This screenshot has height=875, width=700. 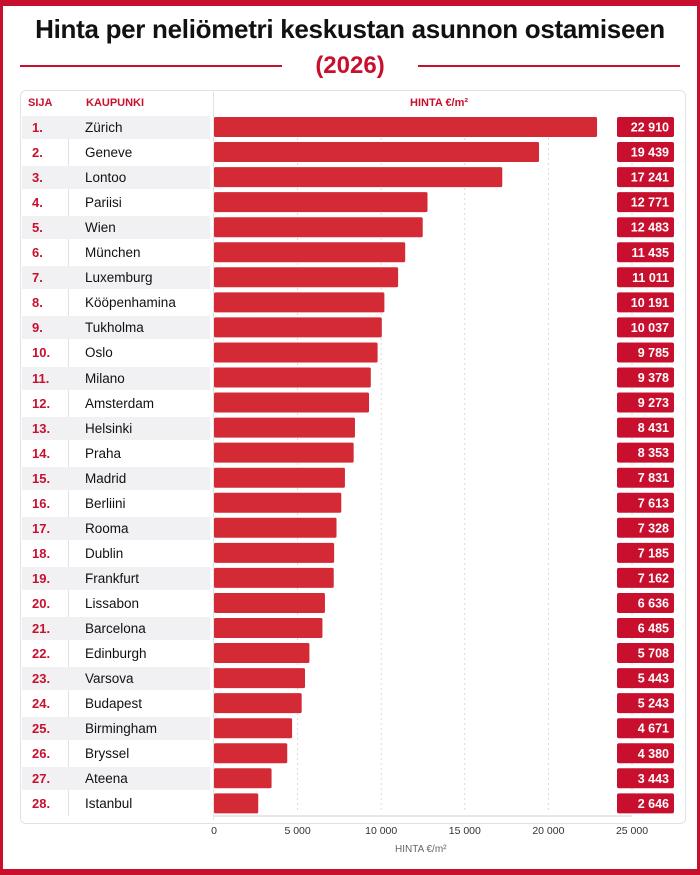 What do you see at coordinates (37, 328) in the screenshot?
I see `rank-label: 9.` at bounding box center [37, 328].